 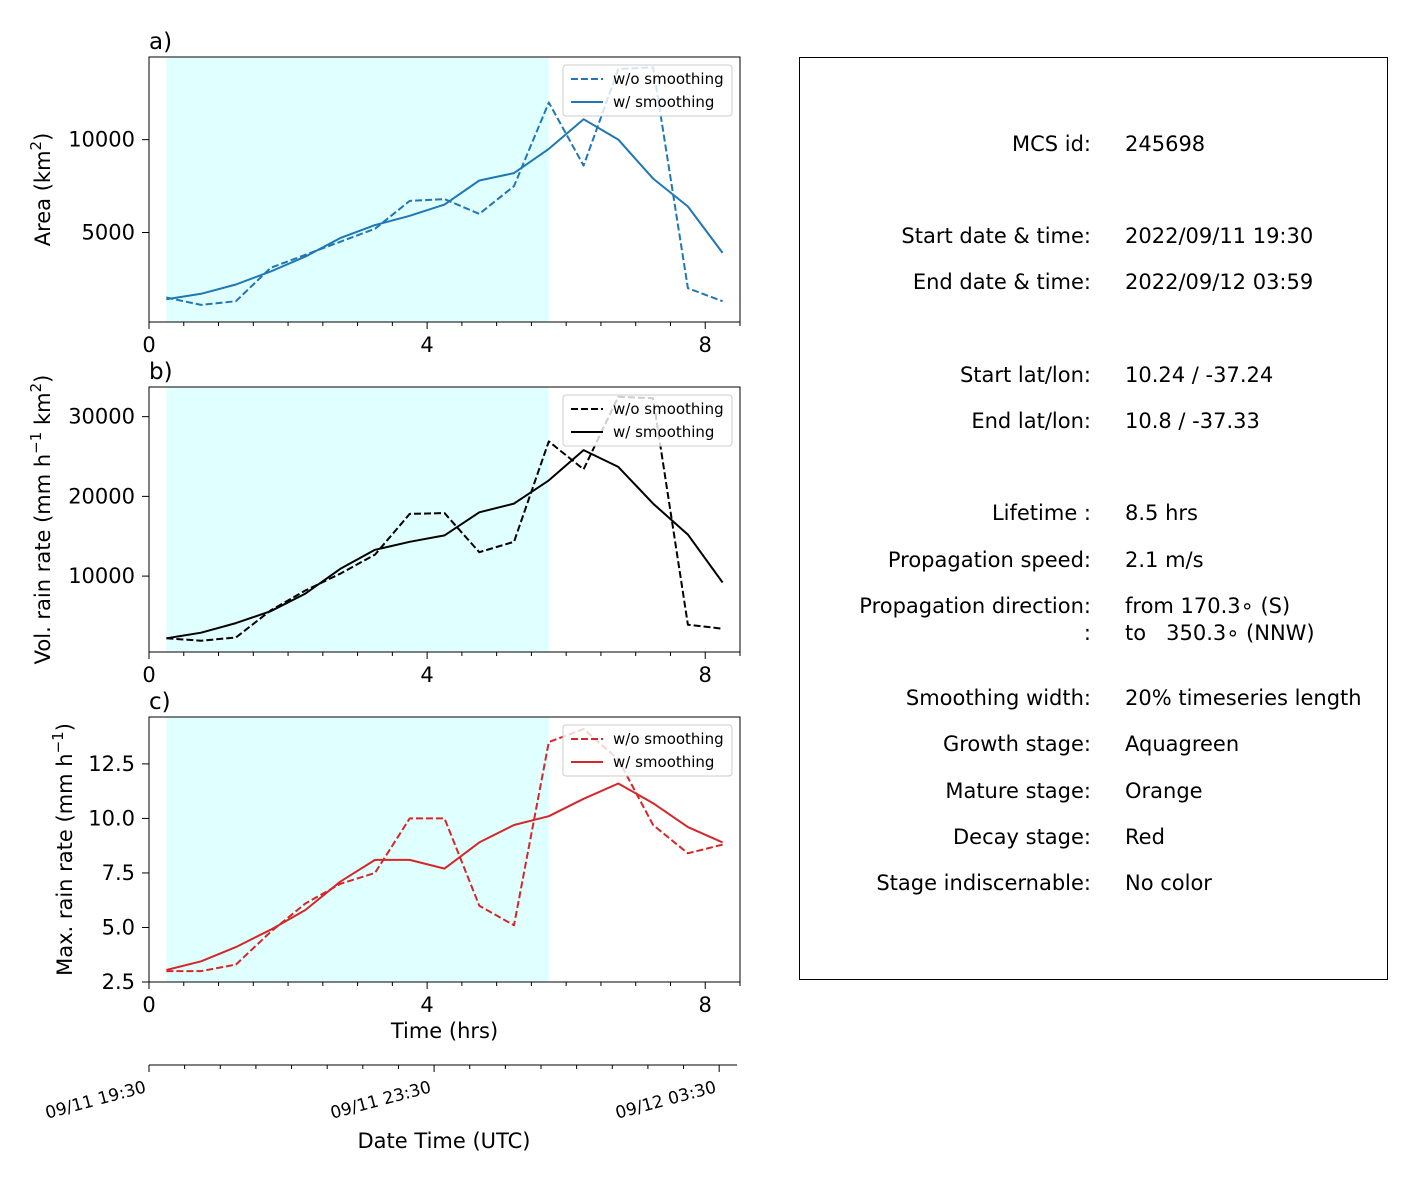 I want to click on info-key-decay-stage: Decay stage:, so click(x=1022, y=837).